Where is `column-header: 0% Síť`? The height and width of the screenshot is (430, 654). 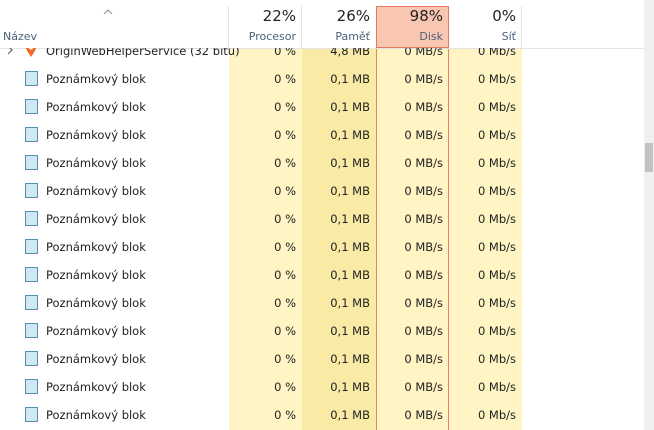 column-header: 0% Síť is located at coordinates (485, 24).